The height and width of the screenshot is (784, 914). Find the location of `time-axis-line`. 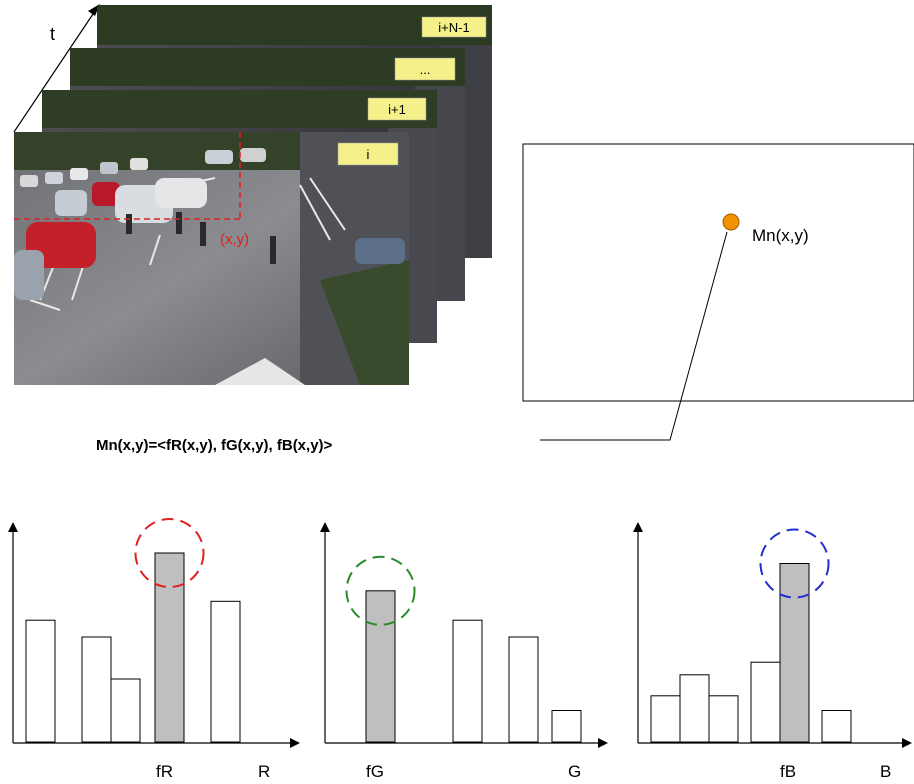

time-axis-line is located at coordinates (55, 70).